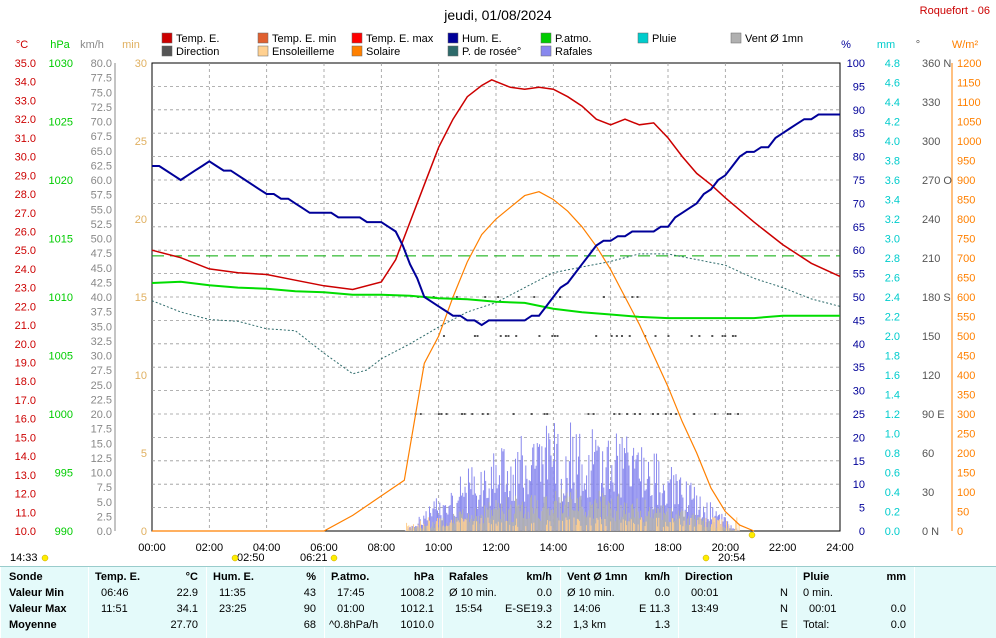  I want to click on time-tick: 08:00, so click(382, 548).